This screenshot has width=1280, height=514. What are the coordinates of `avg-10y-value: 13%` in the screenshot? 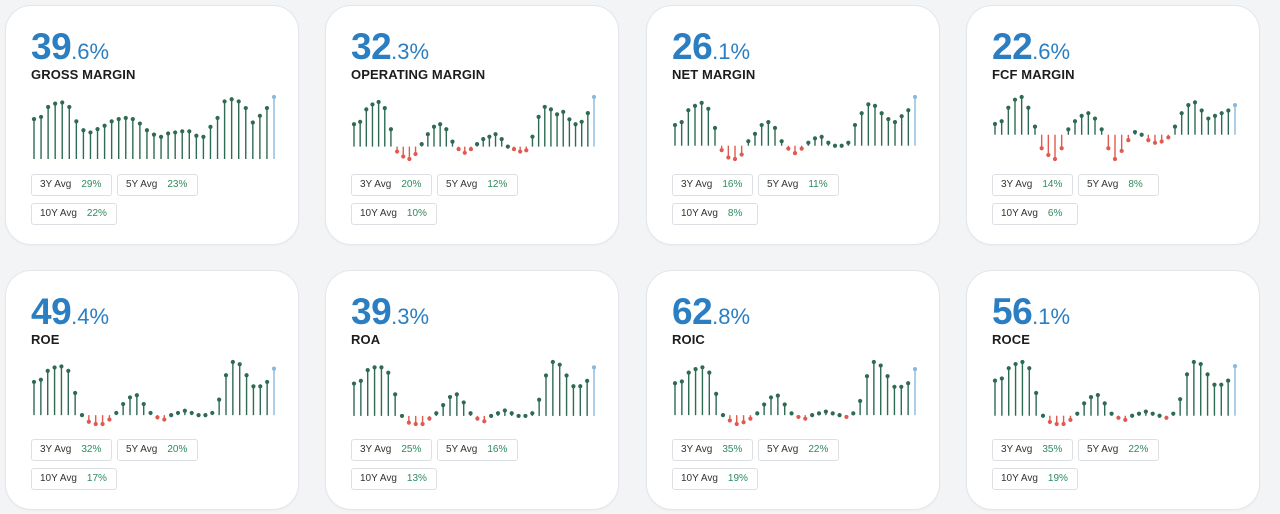 It's located at (416, 478).